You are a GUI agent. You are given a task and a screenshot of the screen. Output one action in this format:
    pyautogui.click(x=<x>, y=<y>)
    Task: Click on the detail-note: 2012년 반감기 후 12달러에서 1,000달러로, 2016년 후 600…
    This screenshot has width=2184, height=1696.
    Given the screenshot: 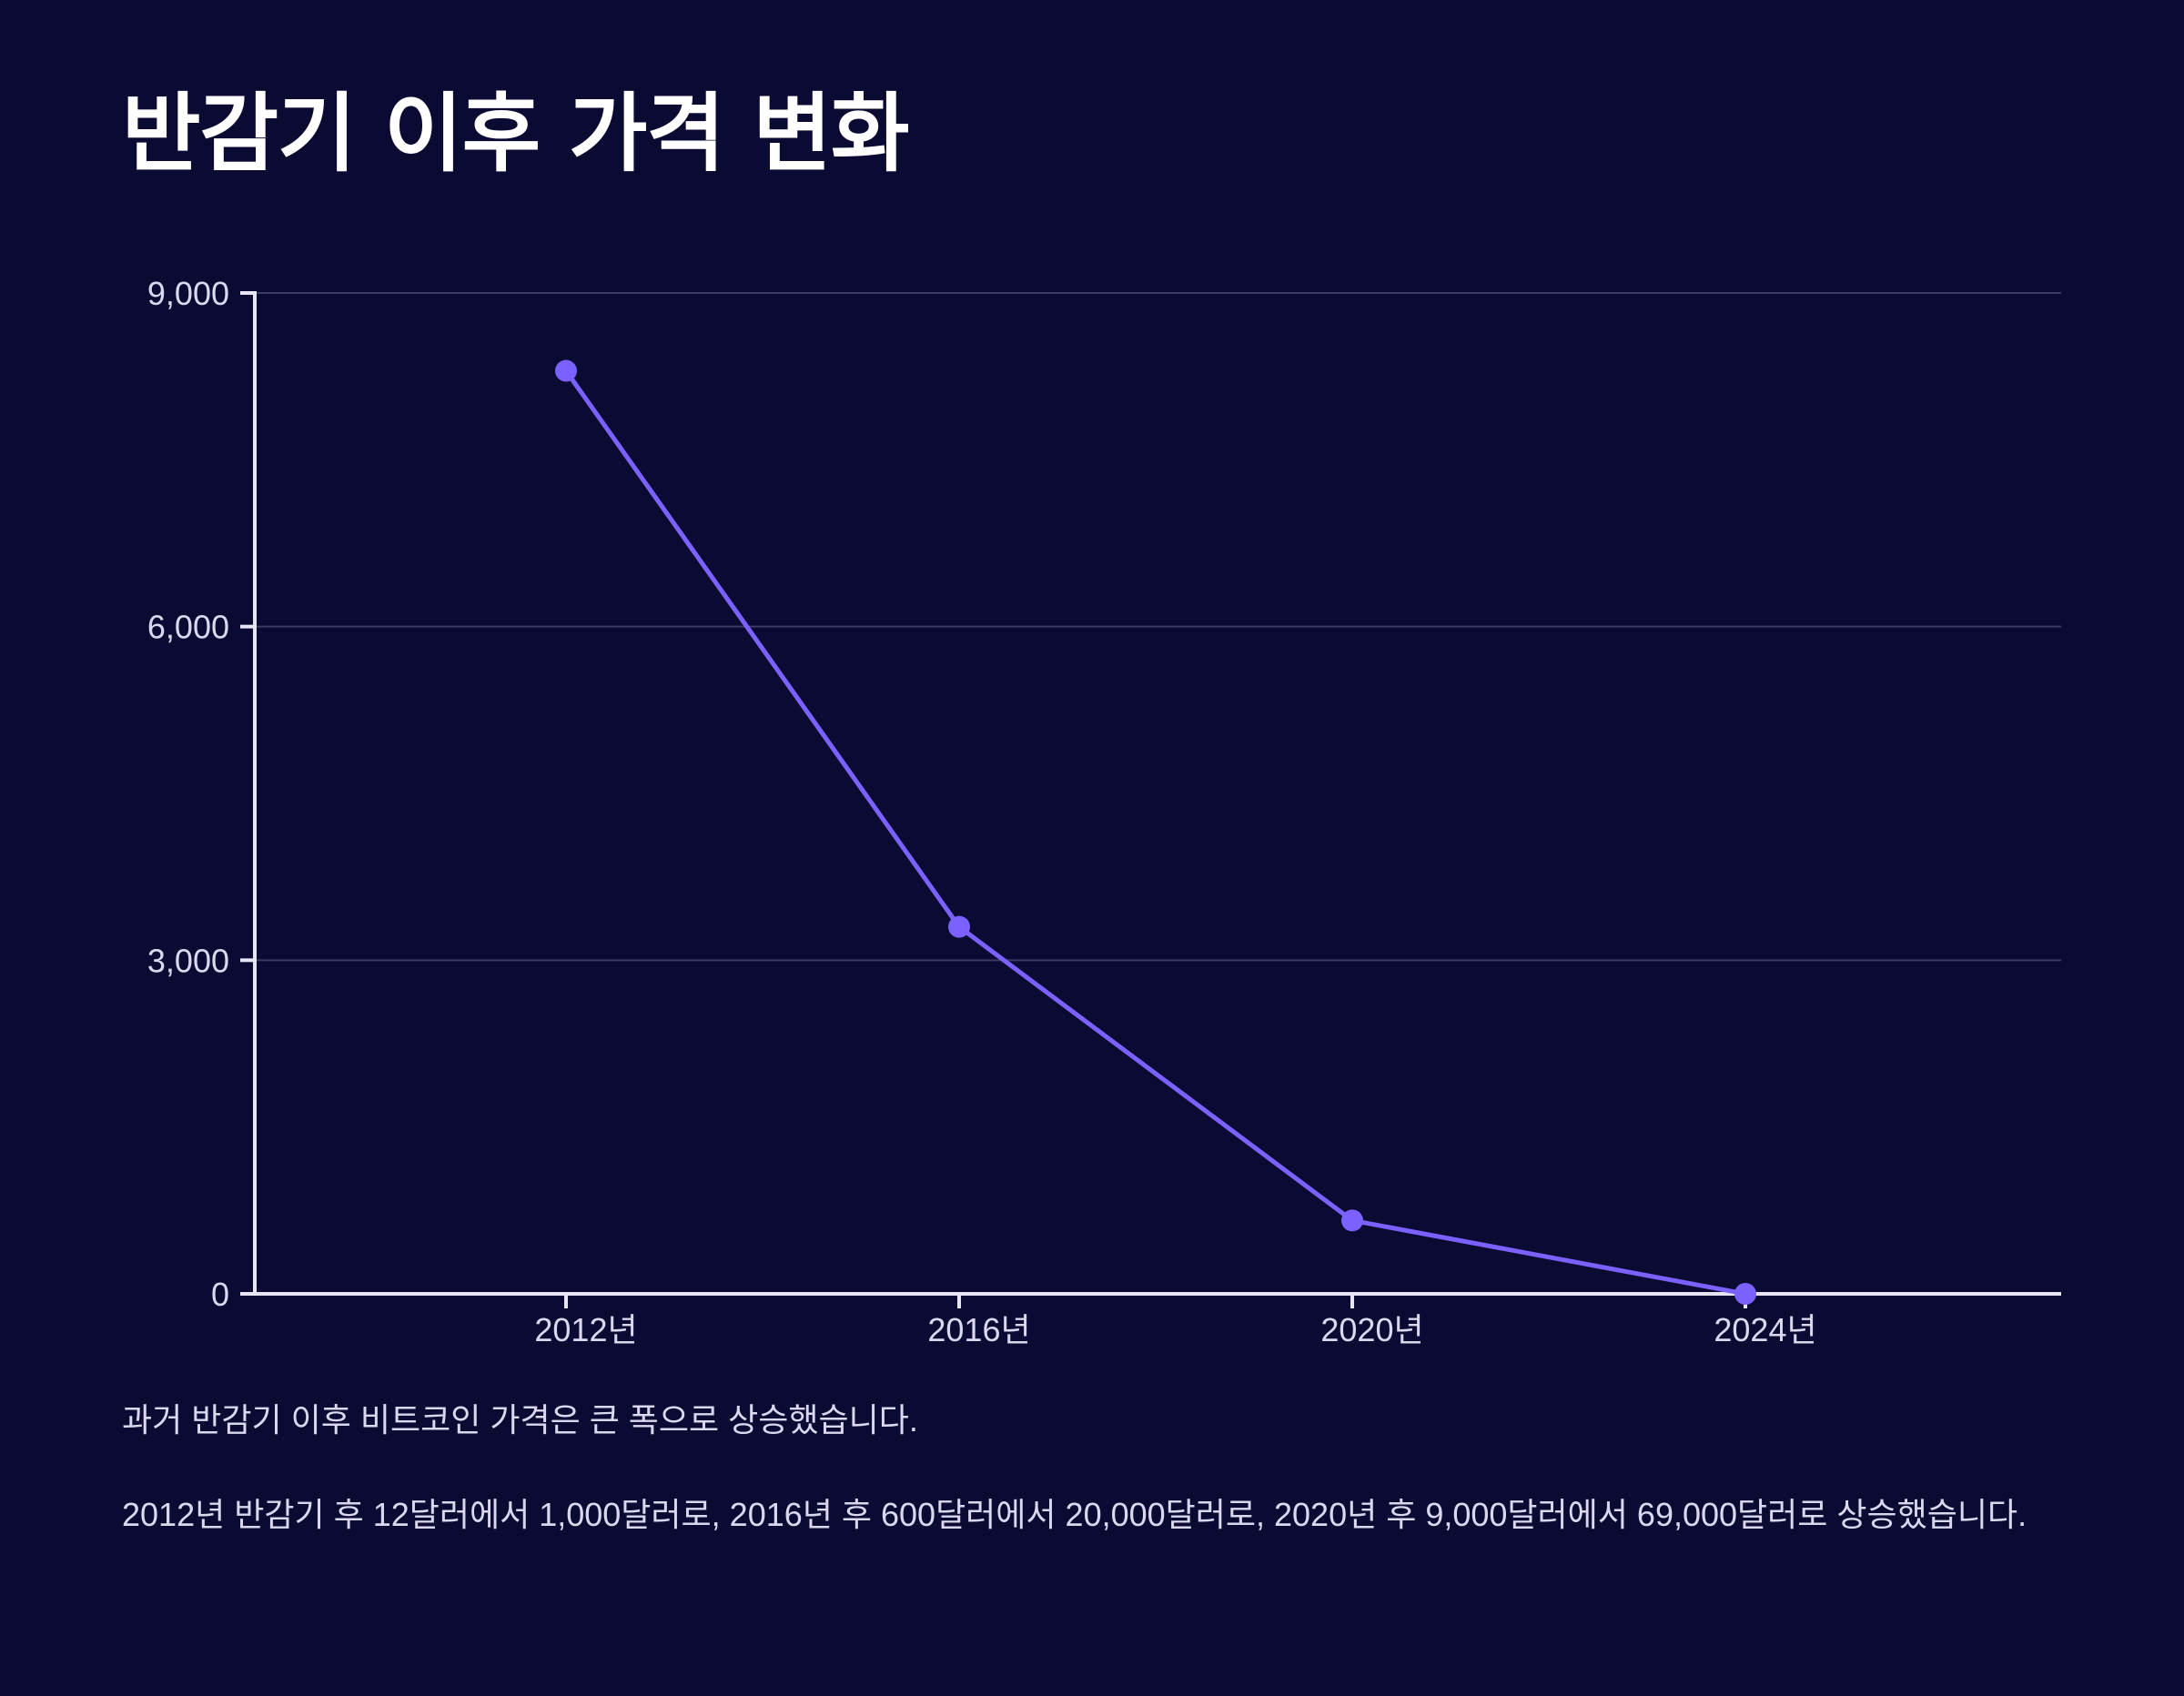 What is the action you would take?
    pyautogui.click(x=1075, y=1514)
    